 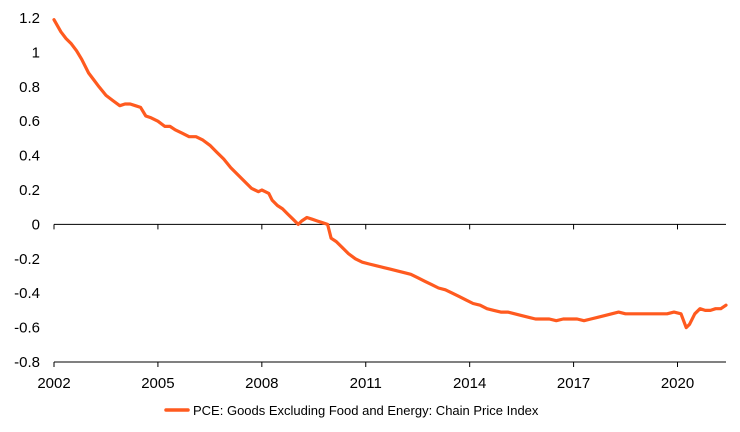 I want to click on y-tick-label: -0.6, so click(x=27, y=328).